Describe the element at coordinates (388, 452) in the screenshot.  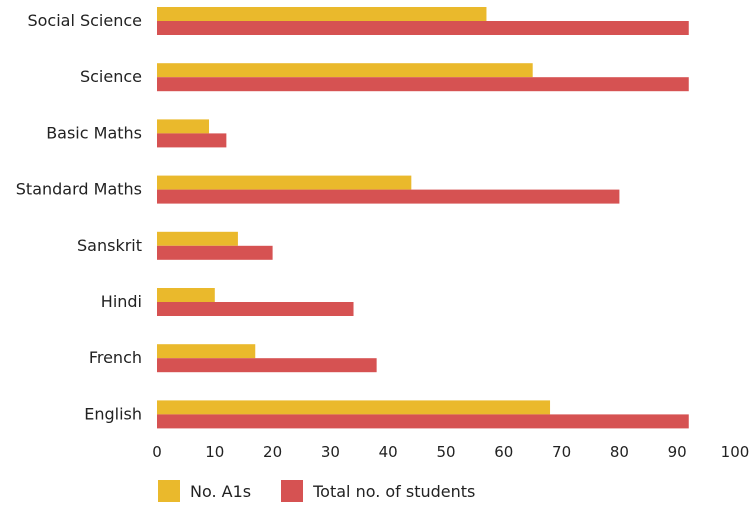
I see `x-tick-label: 40` at that location.